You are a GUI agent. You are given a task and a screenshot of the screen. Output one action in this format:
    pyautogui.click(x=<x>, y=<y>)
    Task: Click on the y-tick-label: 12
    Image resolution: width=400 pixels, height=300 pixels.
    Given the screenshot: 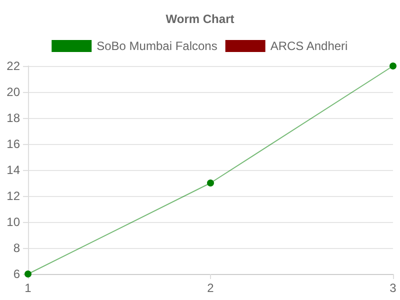 What is the action you would take?
    pyautogui.click(x=13, y=196)
    